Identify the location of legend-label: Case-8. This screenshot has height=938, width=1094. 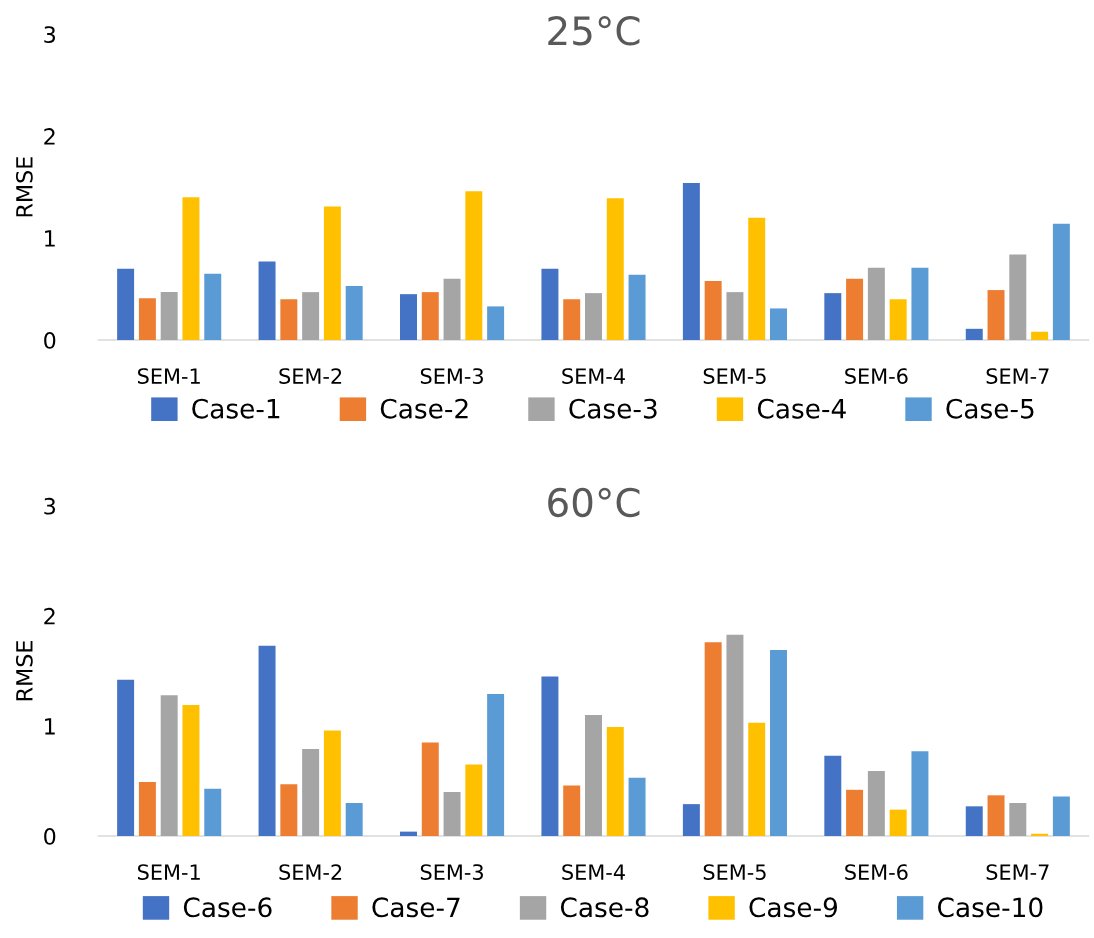
(604, 907).